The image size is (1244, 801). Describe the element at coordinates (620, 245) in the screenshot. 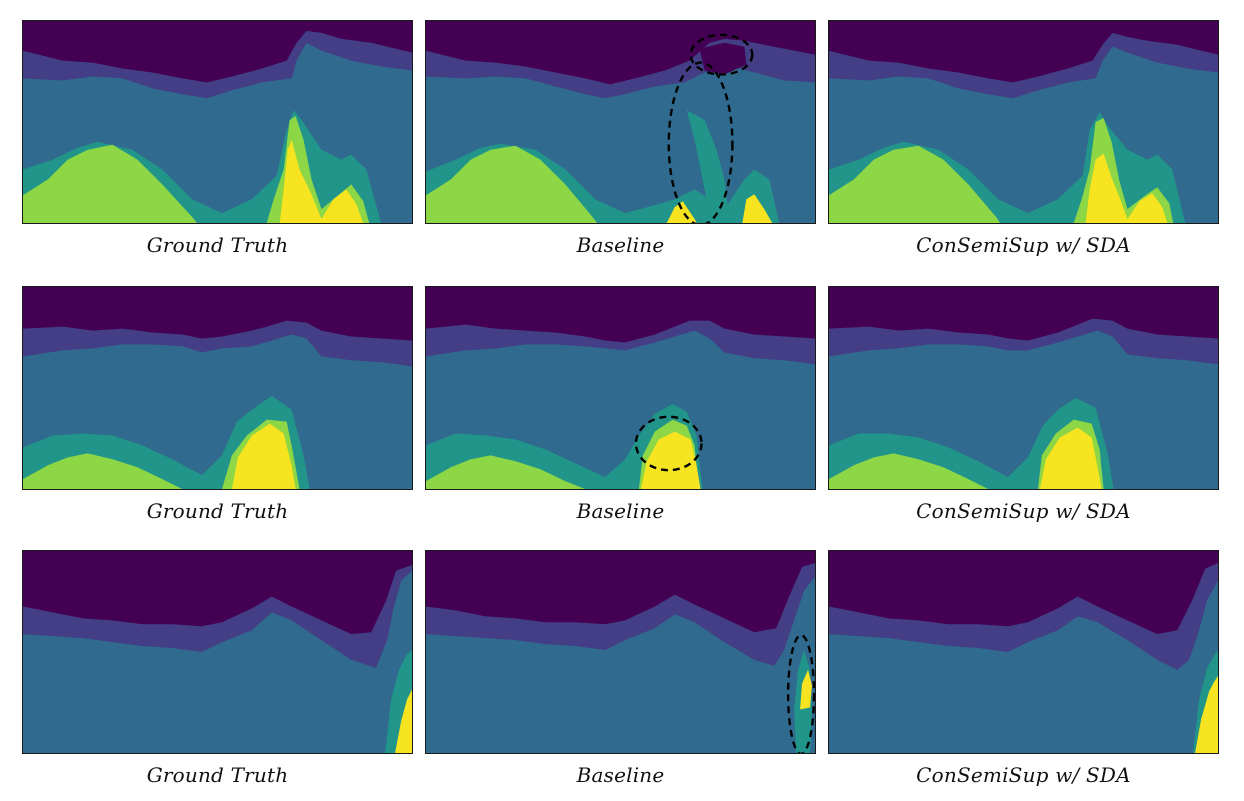

I see `caption-r1-baseline: Baseline` at that location.